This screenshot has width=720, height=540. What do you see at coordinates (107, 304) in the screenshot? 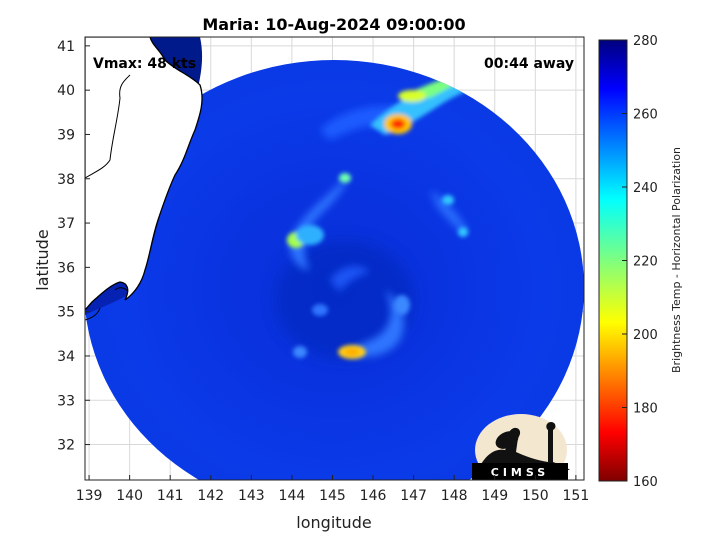
I see `coastline-small-islands` at bounding box center [107, 304].